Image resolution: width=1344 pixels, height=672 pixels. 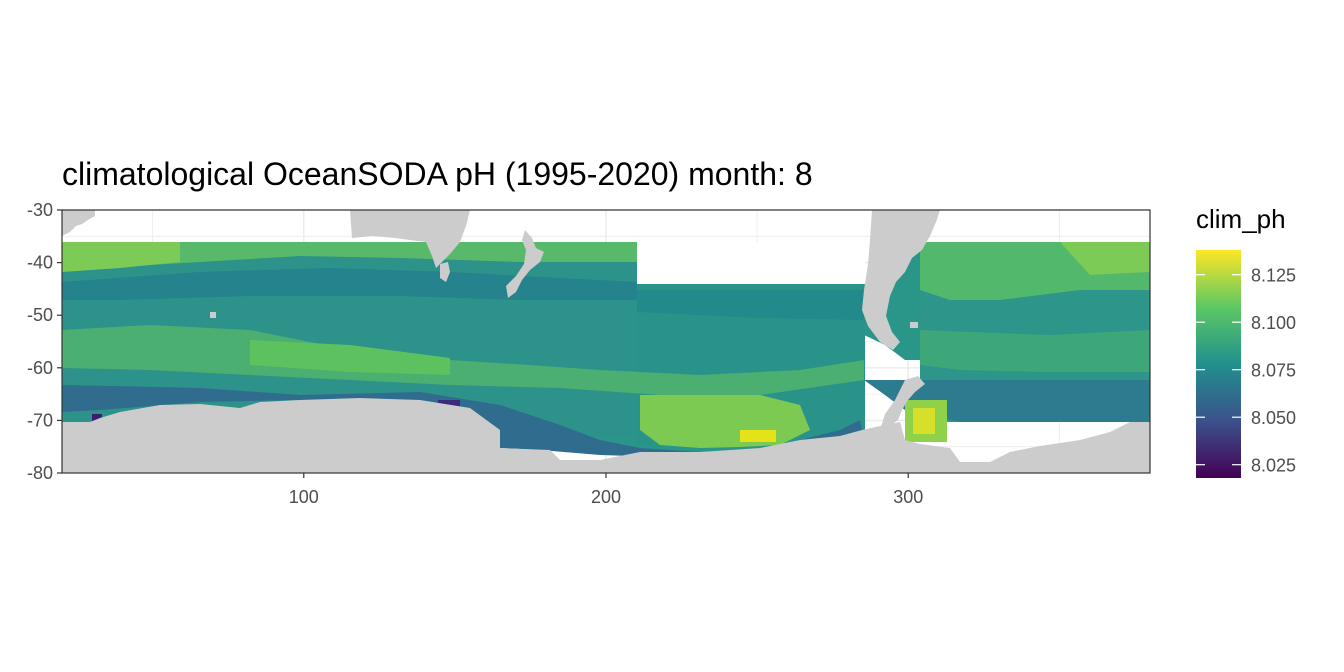 What do you see at coordinates (40, 210) in the screenshot?
I see `y-tick-label: -30` at bounding box center [40, 210].